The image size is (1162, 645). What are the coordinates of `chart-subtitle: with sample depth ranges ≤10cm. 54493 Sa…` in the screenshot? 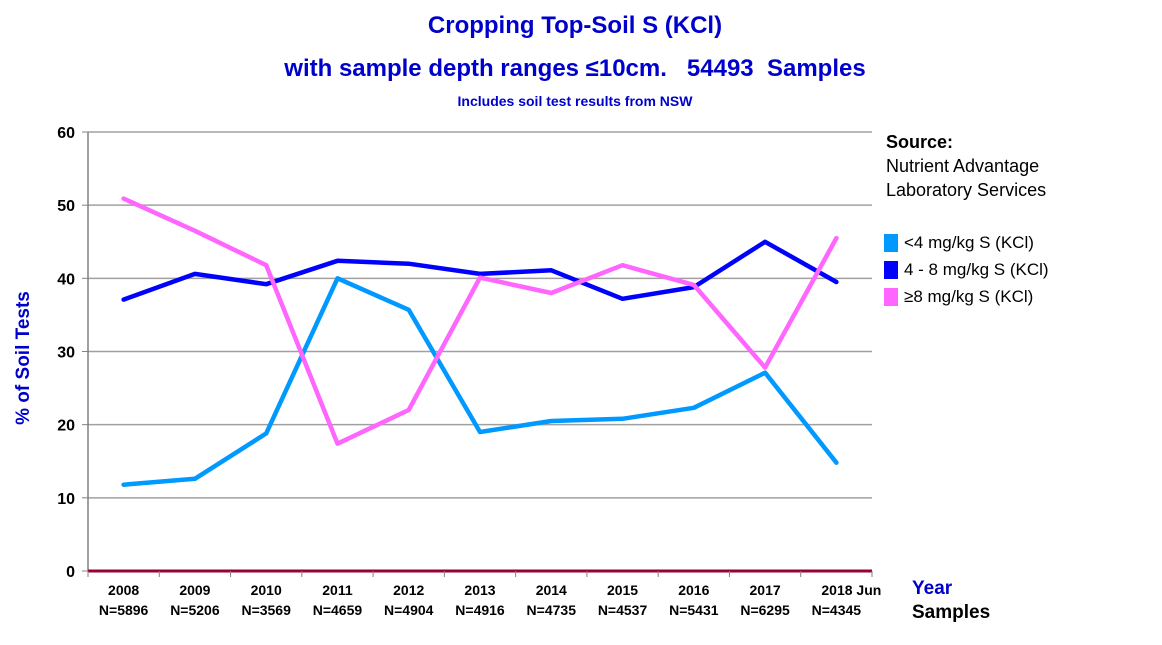 It's located at (575, 68).